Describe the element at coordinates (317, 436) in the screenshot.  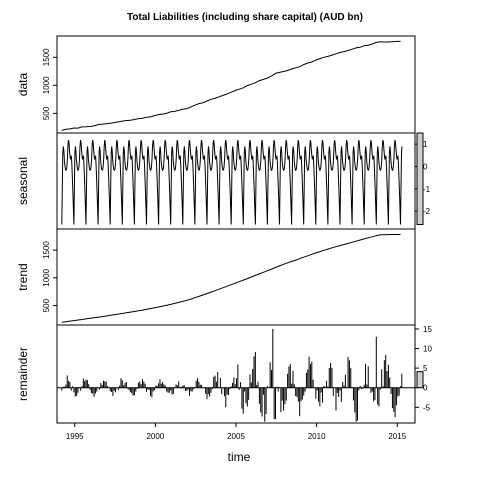
I see `x-tick-label: 2010` at that location.